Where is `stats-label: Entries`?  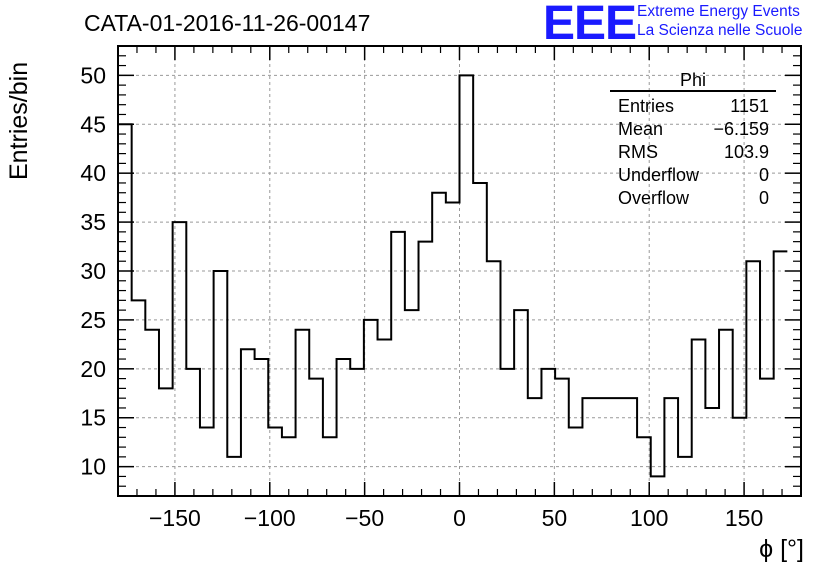
stats-label: Entries is located at coordinates (646, 106).